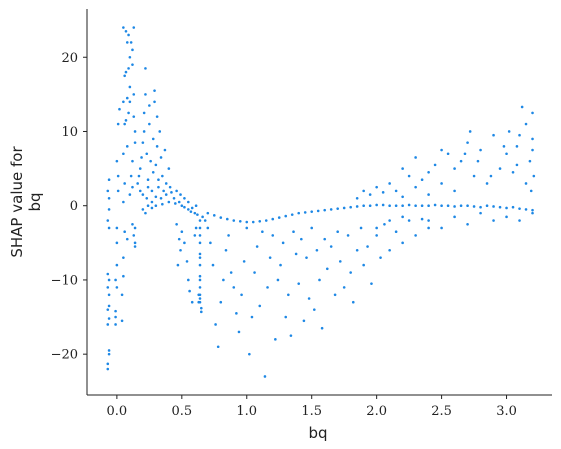 The height and width of the screenshot is (449, 561). What do you see at coordinates (35, 201) in the screenshot?
I see `y-axis-title-line-2: bq` at bounding box center [35, 201].